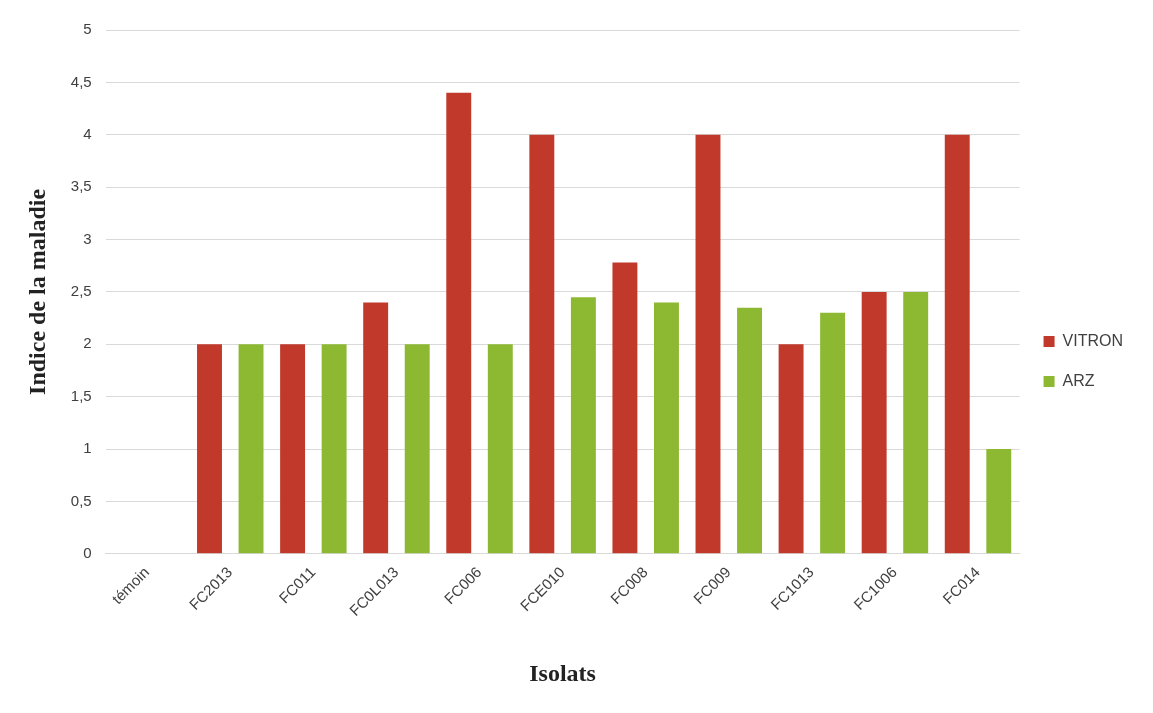  I want to click on legend-label: VITRON, so click(1093, 340).